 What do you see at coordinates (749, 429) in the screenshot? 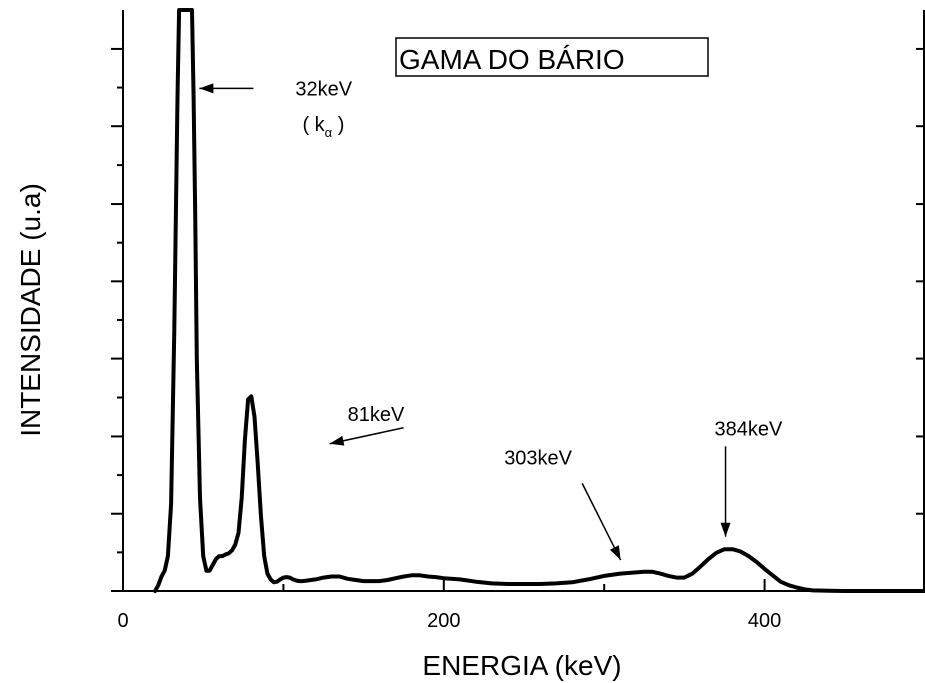
I see `annotation-384kev: 384keV` at bounding box center [749, 429].